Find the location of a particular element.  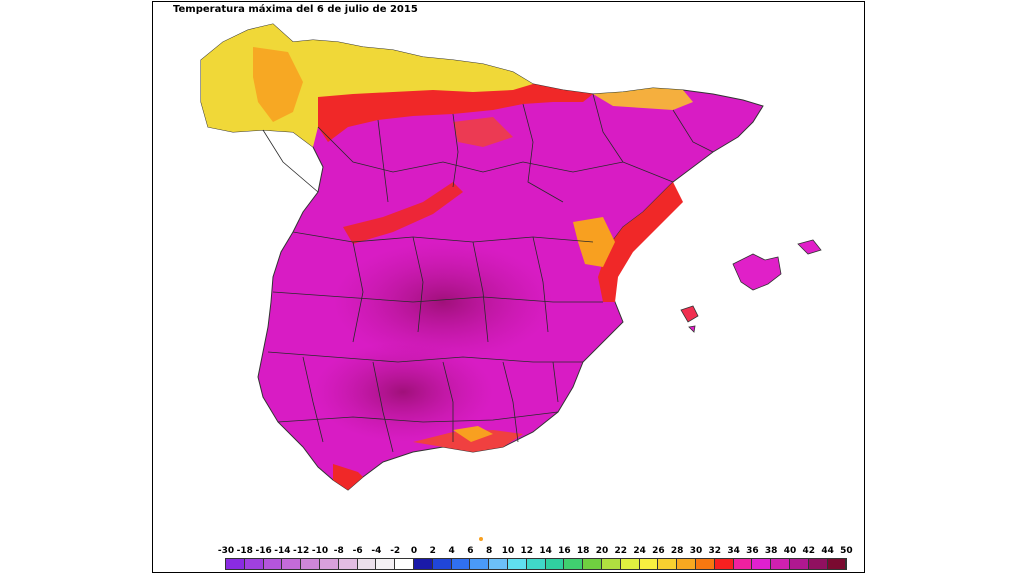

levante-orange-patch is located at coordinates (594, 242).